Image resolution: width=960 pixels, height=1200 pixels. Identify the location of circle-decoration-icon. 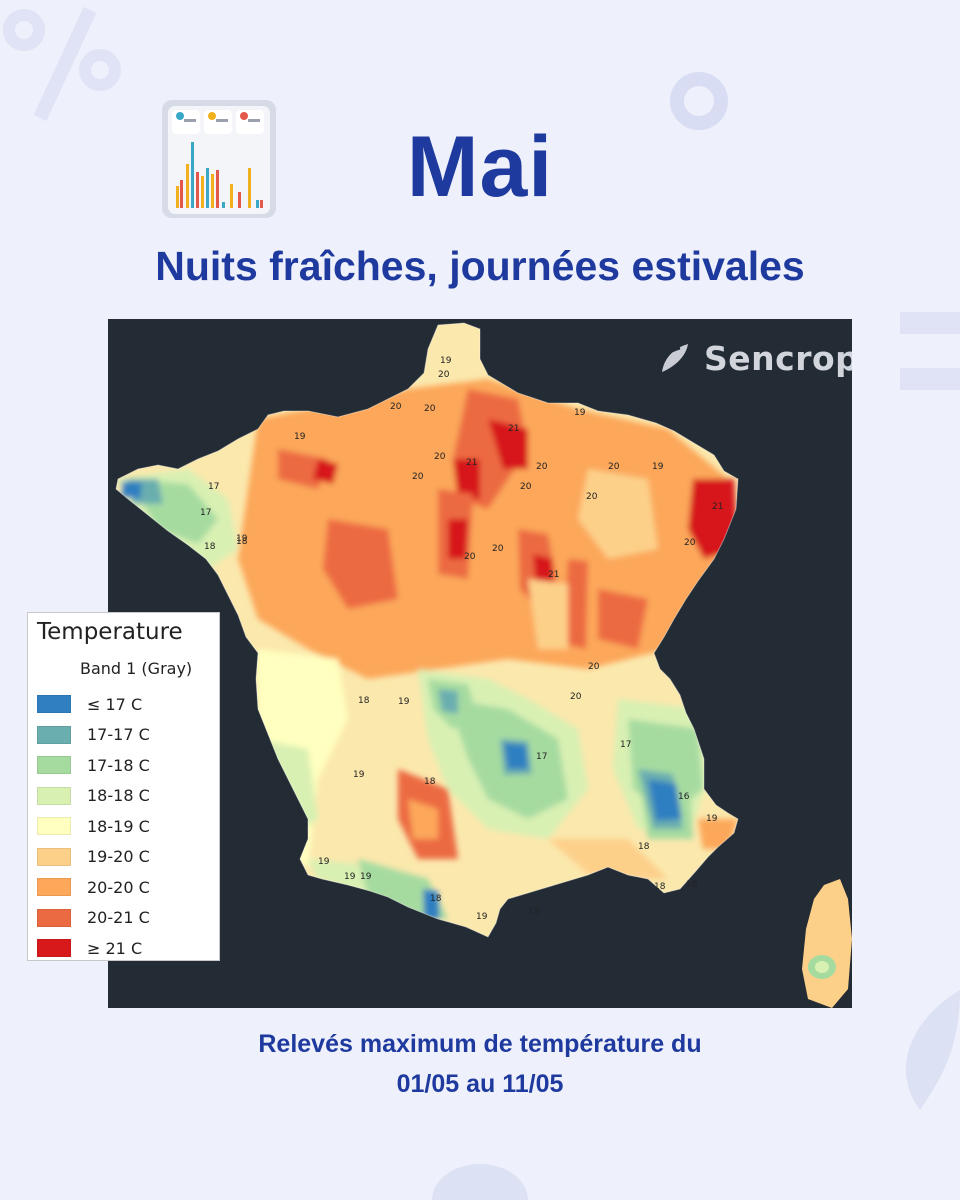
(699, 101).